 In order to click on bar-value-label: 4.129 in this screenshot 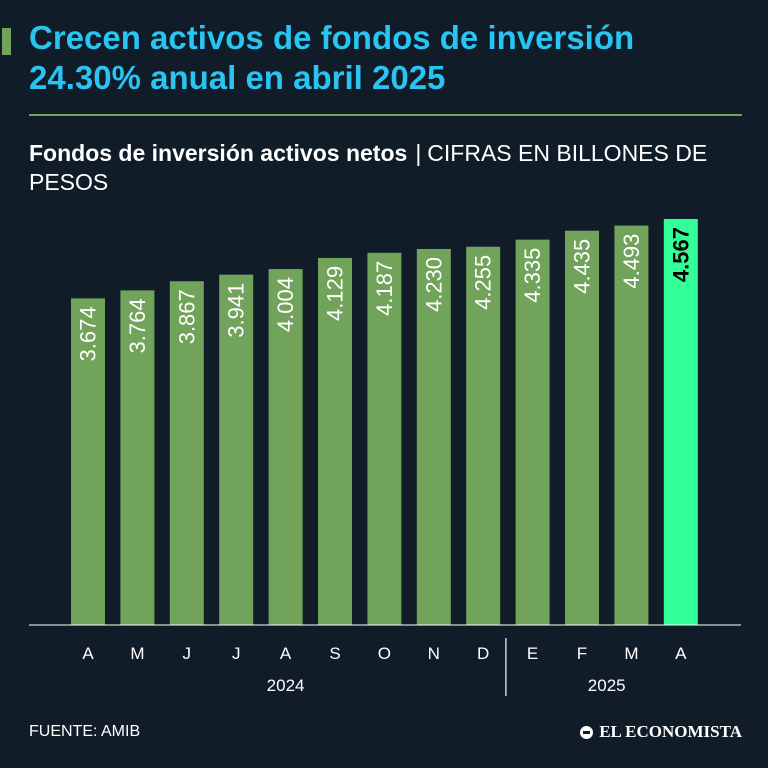, I will do `click(335, 293)`.